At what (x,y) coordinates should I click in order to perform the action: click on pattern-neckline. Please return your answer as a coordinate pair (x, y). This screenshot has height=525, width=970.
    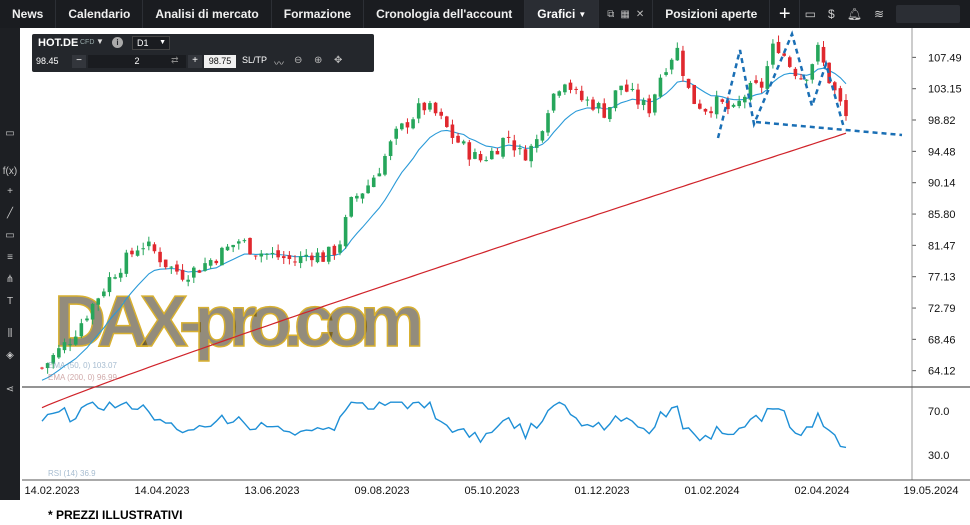
    Looking at the image, I should click on (829, 128).